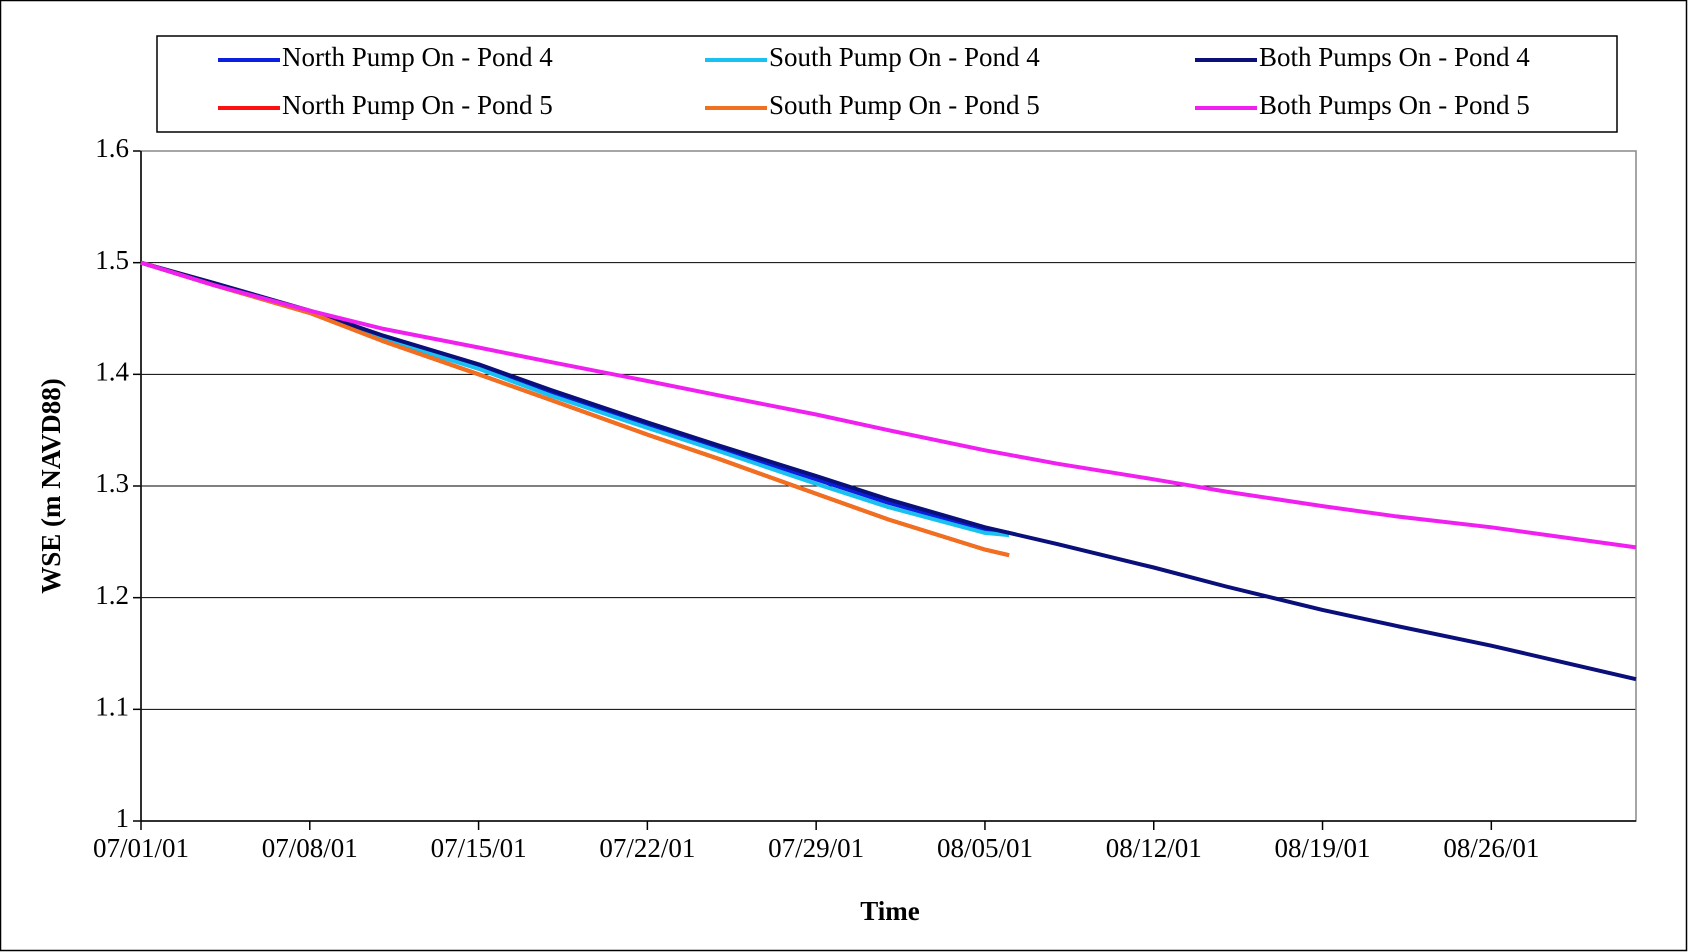  What do you see at coordinates (417, 105) in the screenshot?
I see `legend-label: North Pump On - Pond 5` at bounding box center [417, 105].